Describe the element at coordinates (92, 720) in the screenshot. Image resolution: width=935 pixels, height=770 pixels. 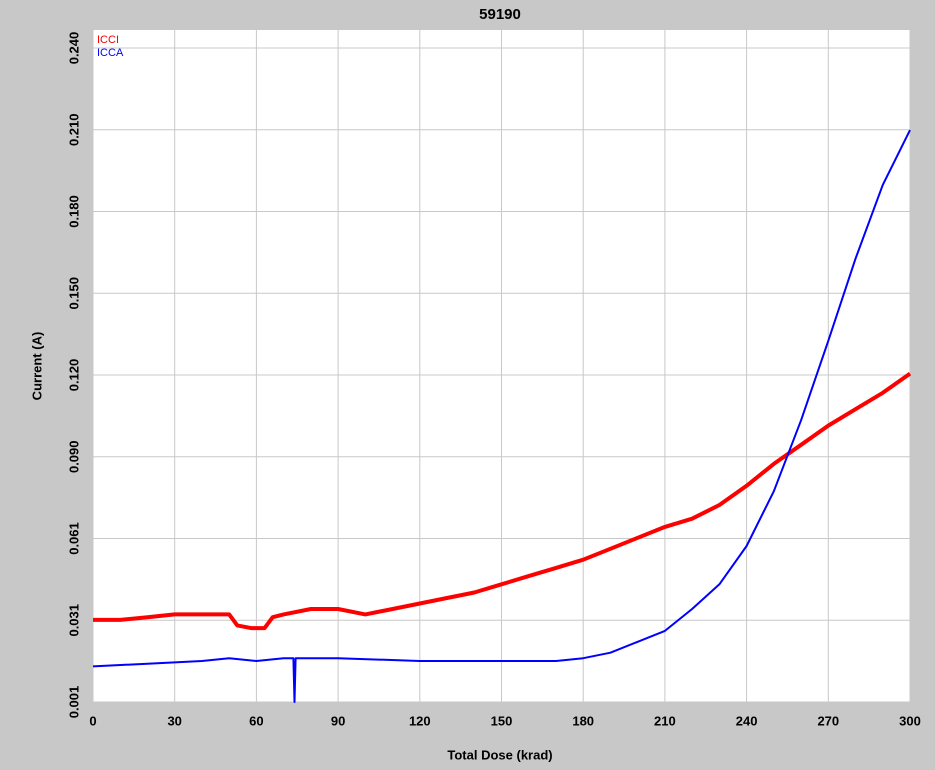
I see `x-tick-label: 0` at that location.